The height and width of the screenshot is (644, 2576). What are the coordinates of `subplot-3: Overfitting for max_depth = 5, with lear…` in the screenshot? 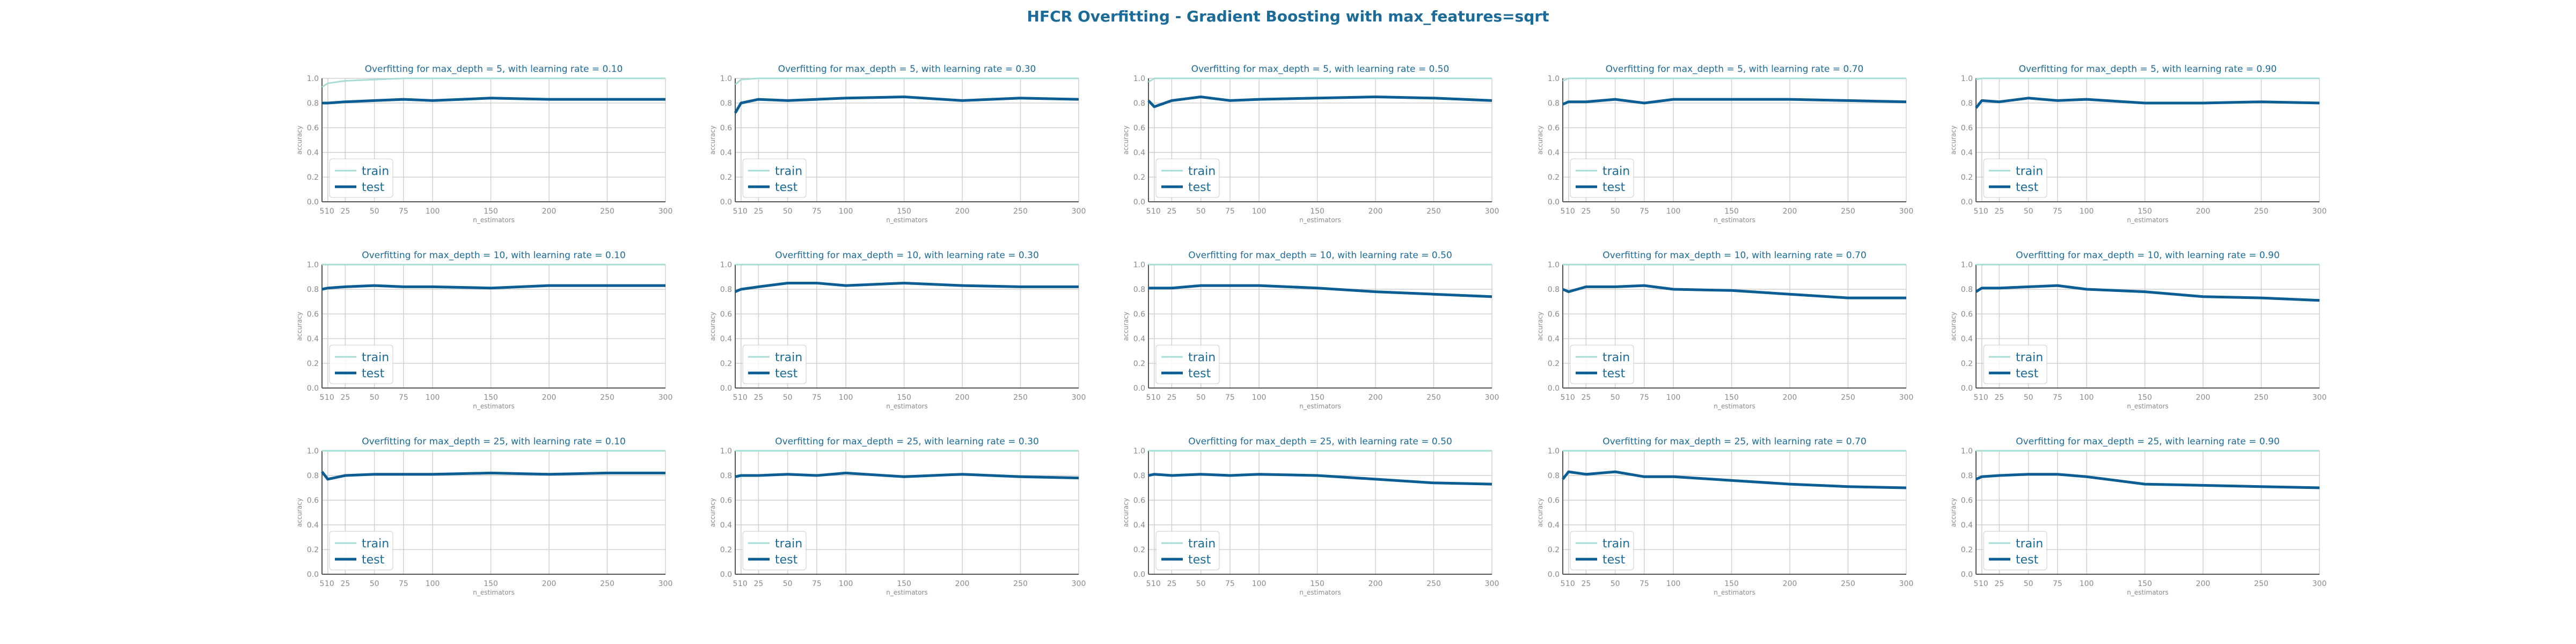 It's located at (1310, 144).